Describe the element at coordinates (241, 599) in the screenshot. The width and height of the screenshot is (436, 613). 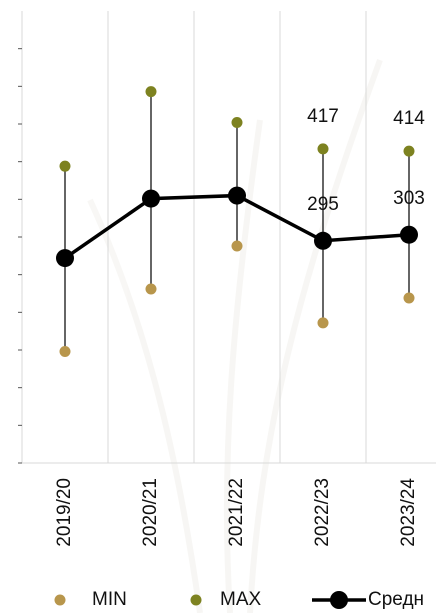
I see `legend-label: MAX` at that location.